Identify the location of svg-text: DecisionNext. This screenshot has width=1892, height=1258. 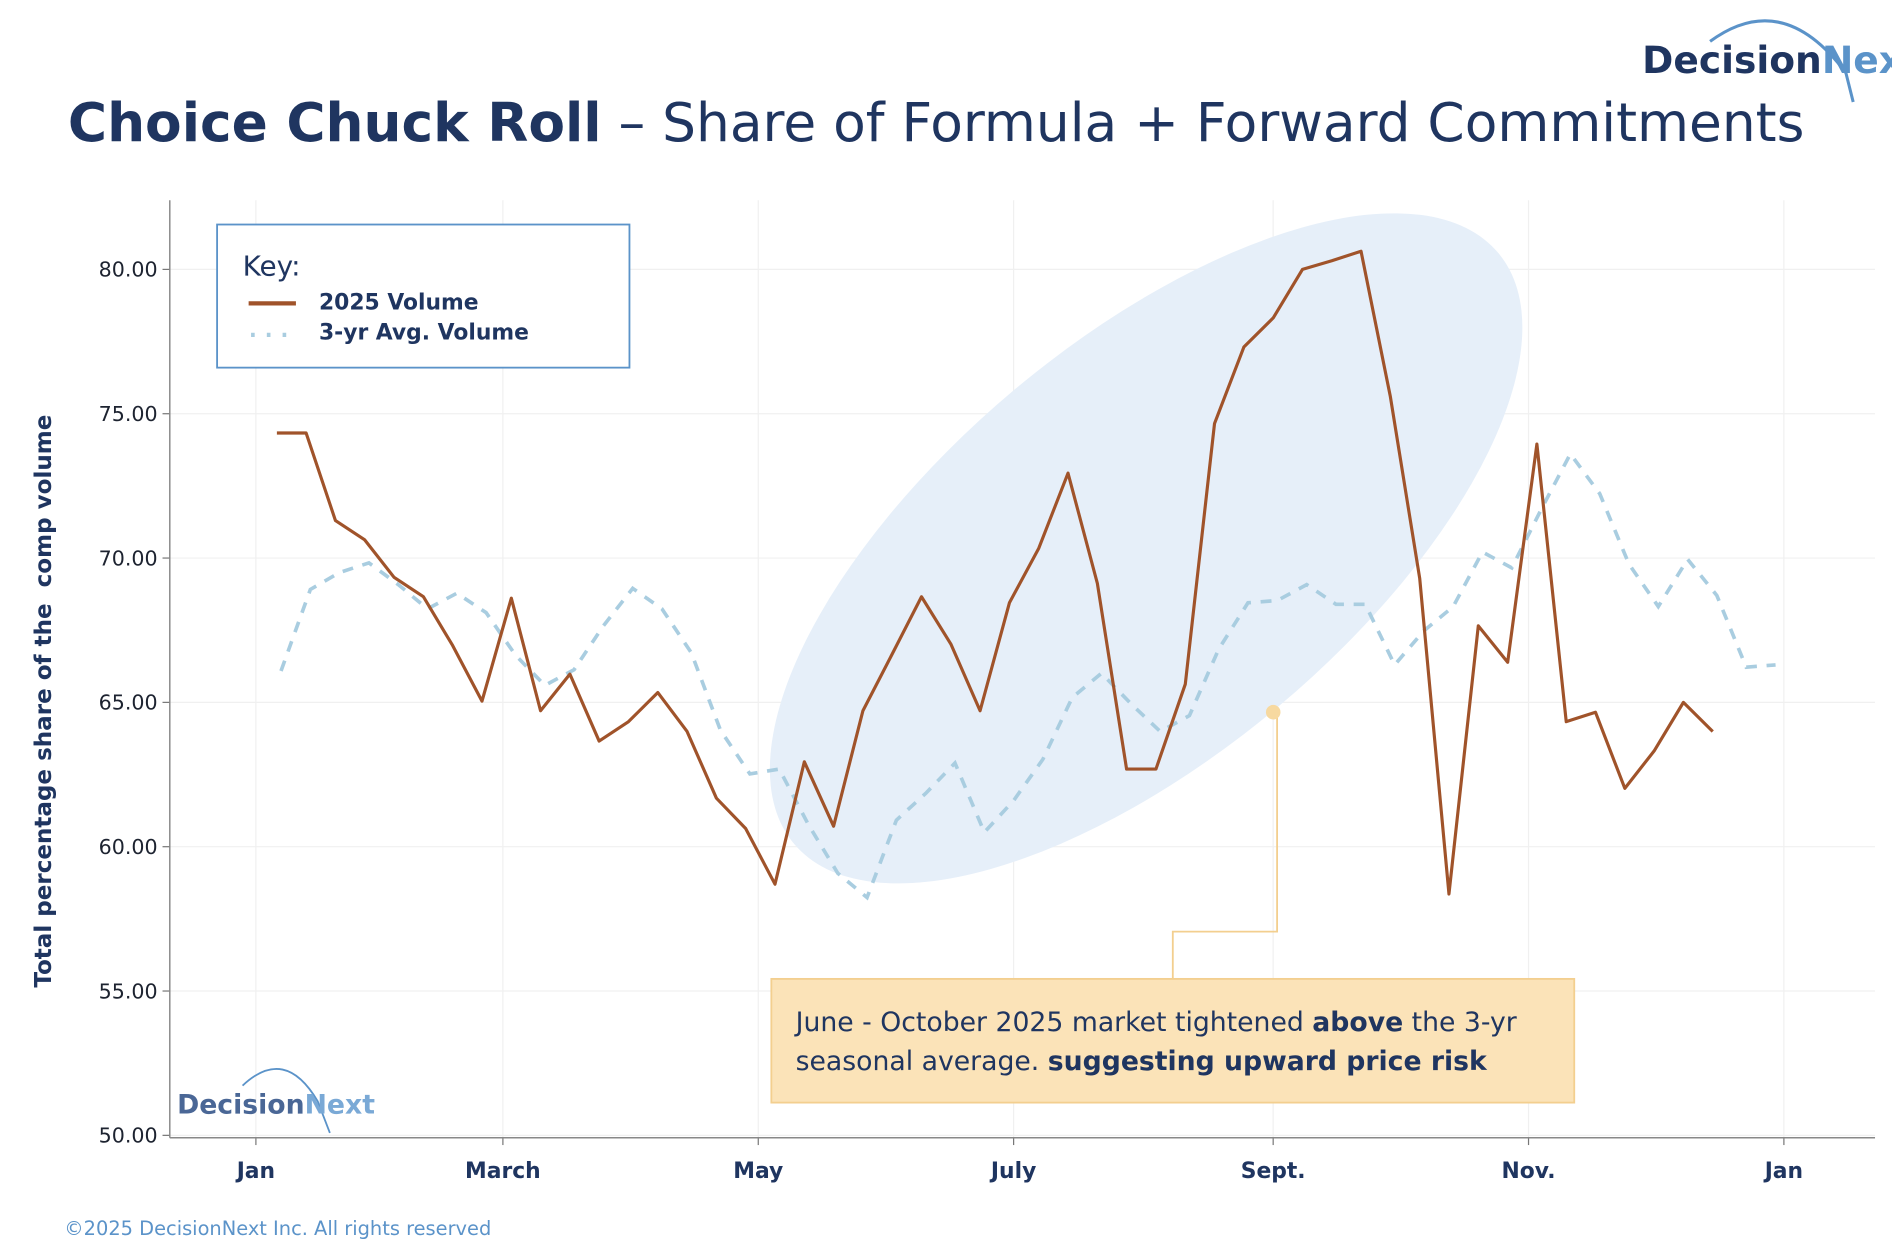
(276, 1105).